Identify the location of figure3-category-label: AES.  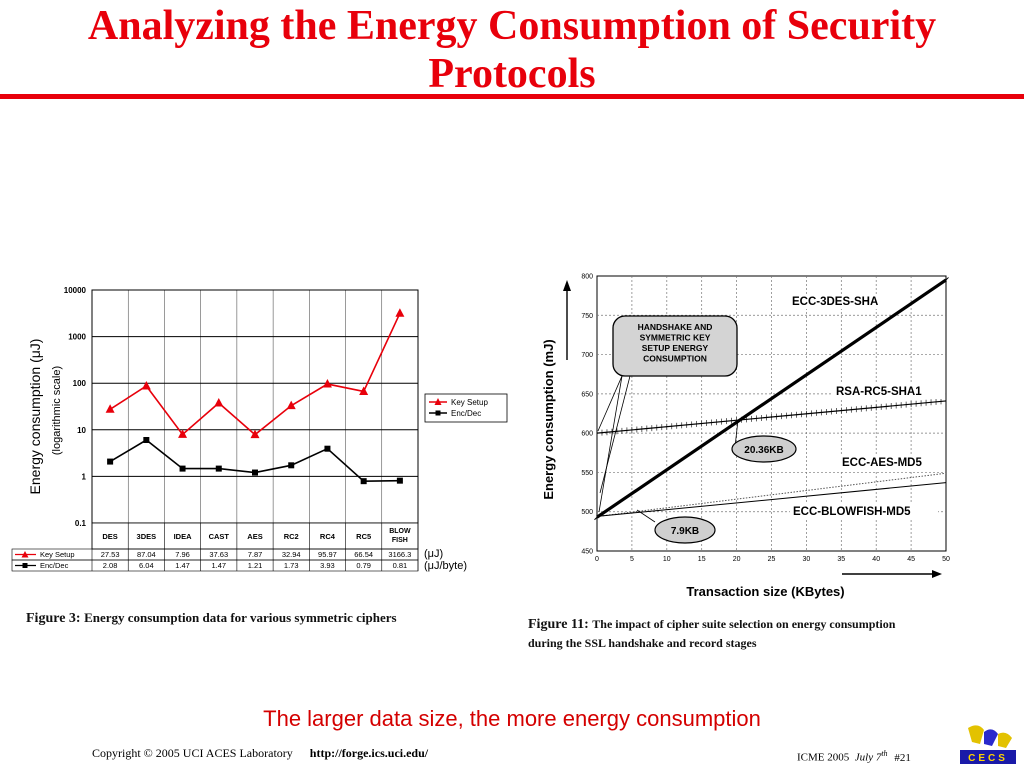
(254, 536).